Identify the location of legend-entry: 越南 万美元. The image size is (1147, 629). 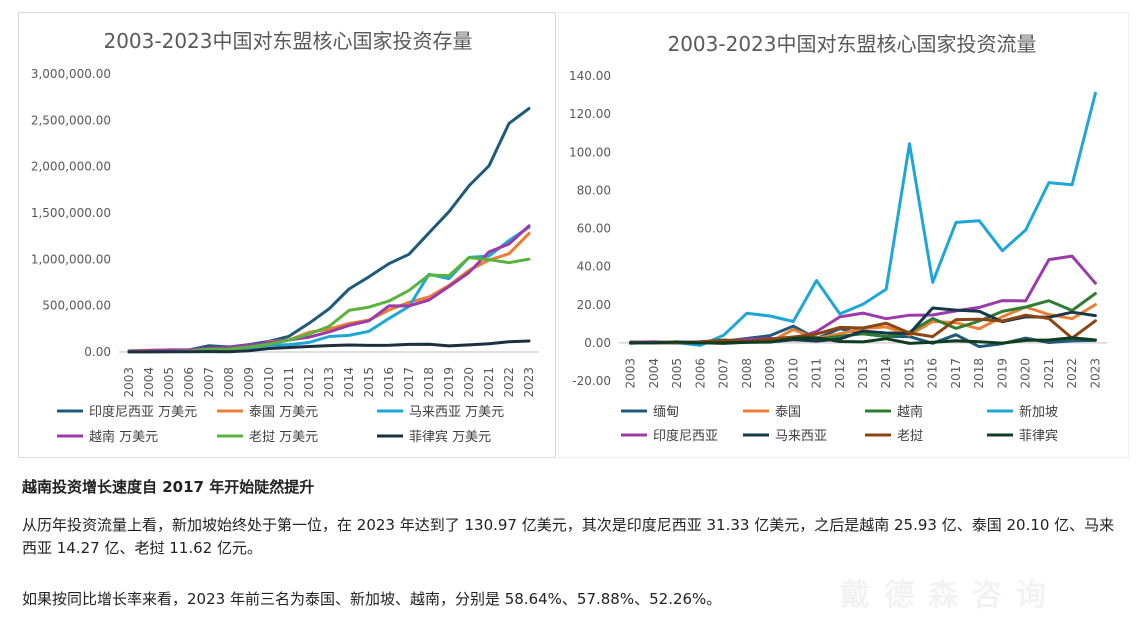
(123, 437).